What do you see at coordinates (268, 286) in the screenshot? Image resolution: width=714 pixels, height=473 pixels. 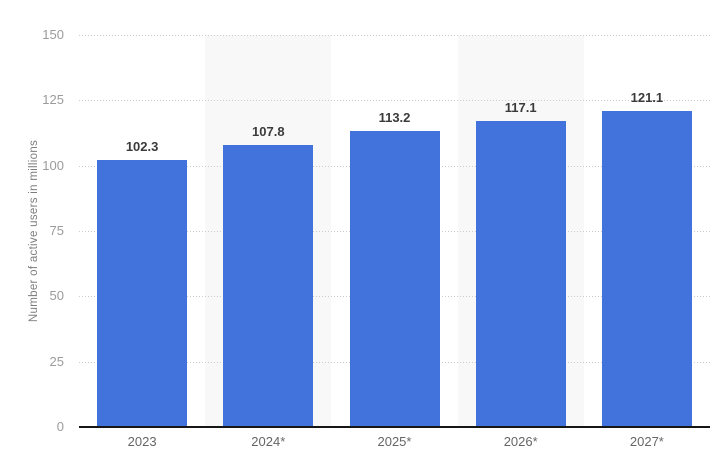 I see `bar-2024` at bounding box center [268, 286].